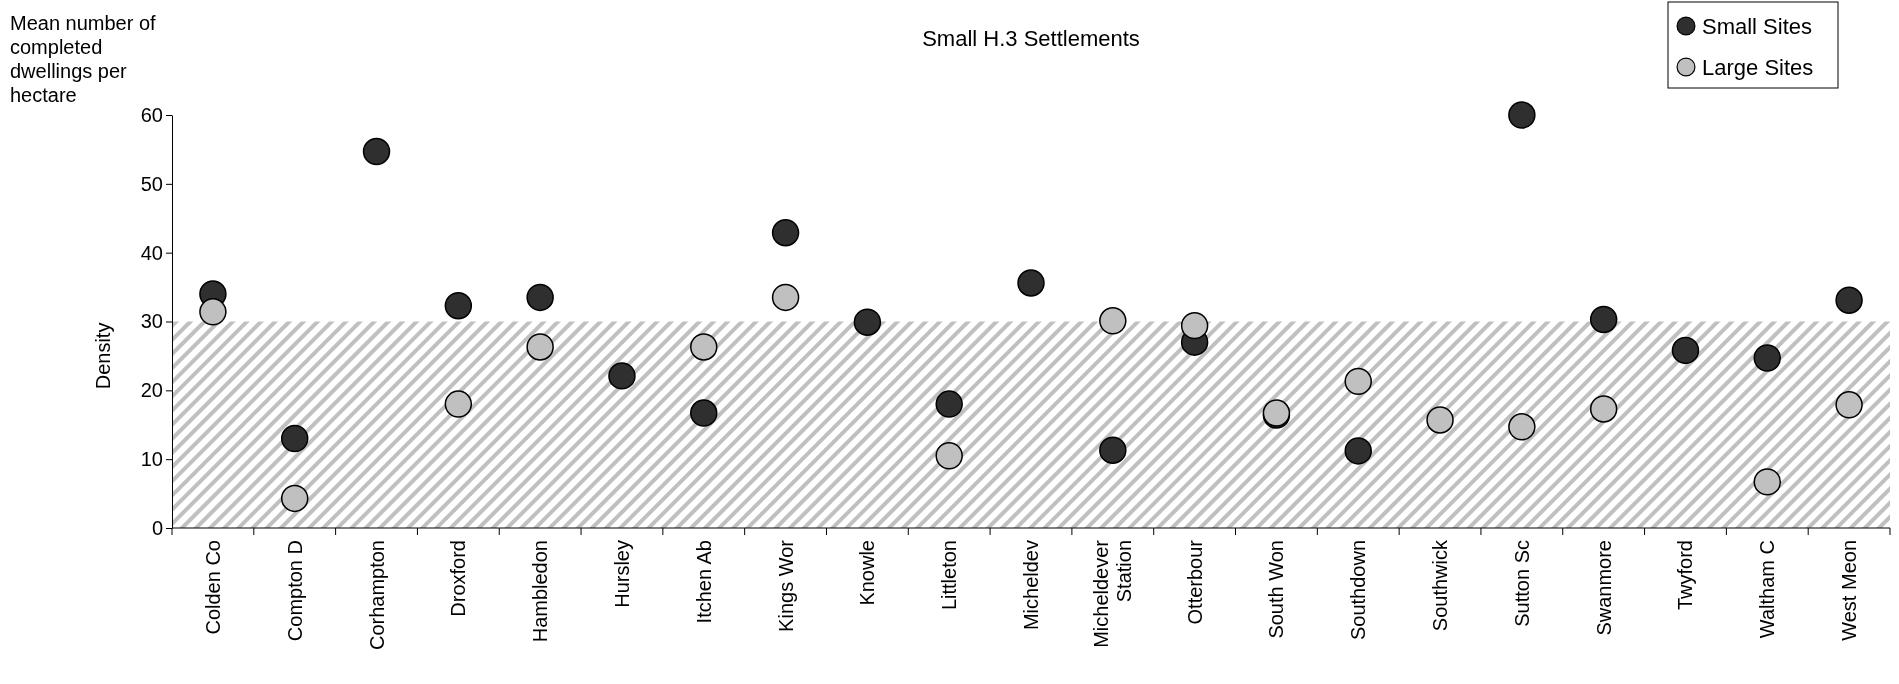  What do you see at coordinates (1767, 589) in the screenshot?
I see `x-tick-label: Waltham C` at bounding box center [1767, 589].